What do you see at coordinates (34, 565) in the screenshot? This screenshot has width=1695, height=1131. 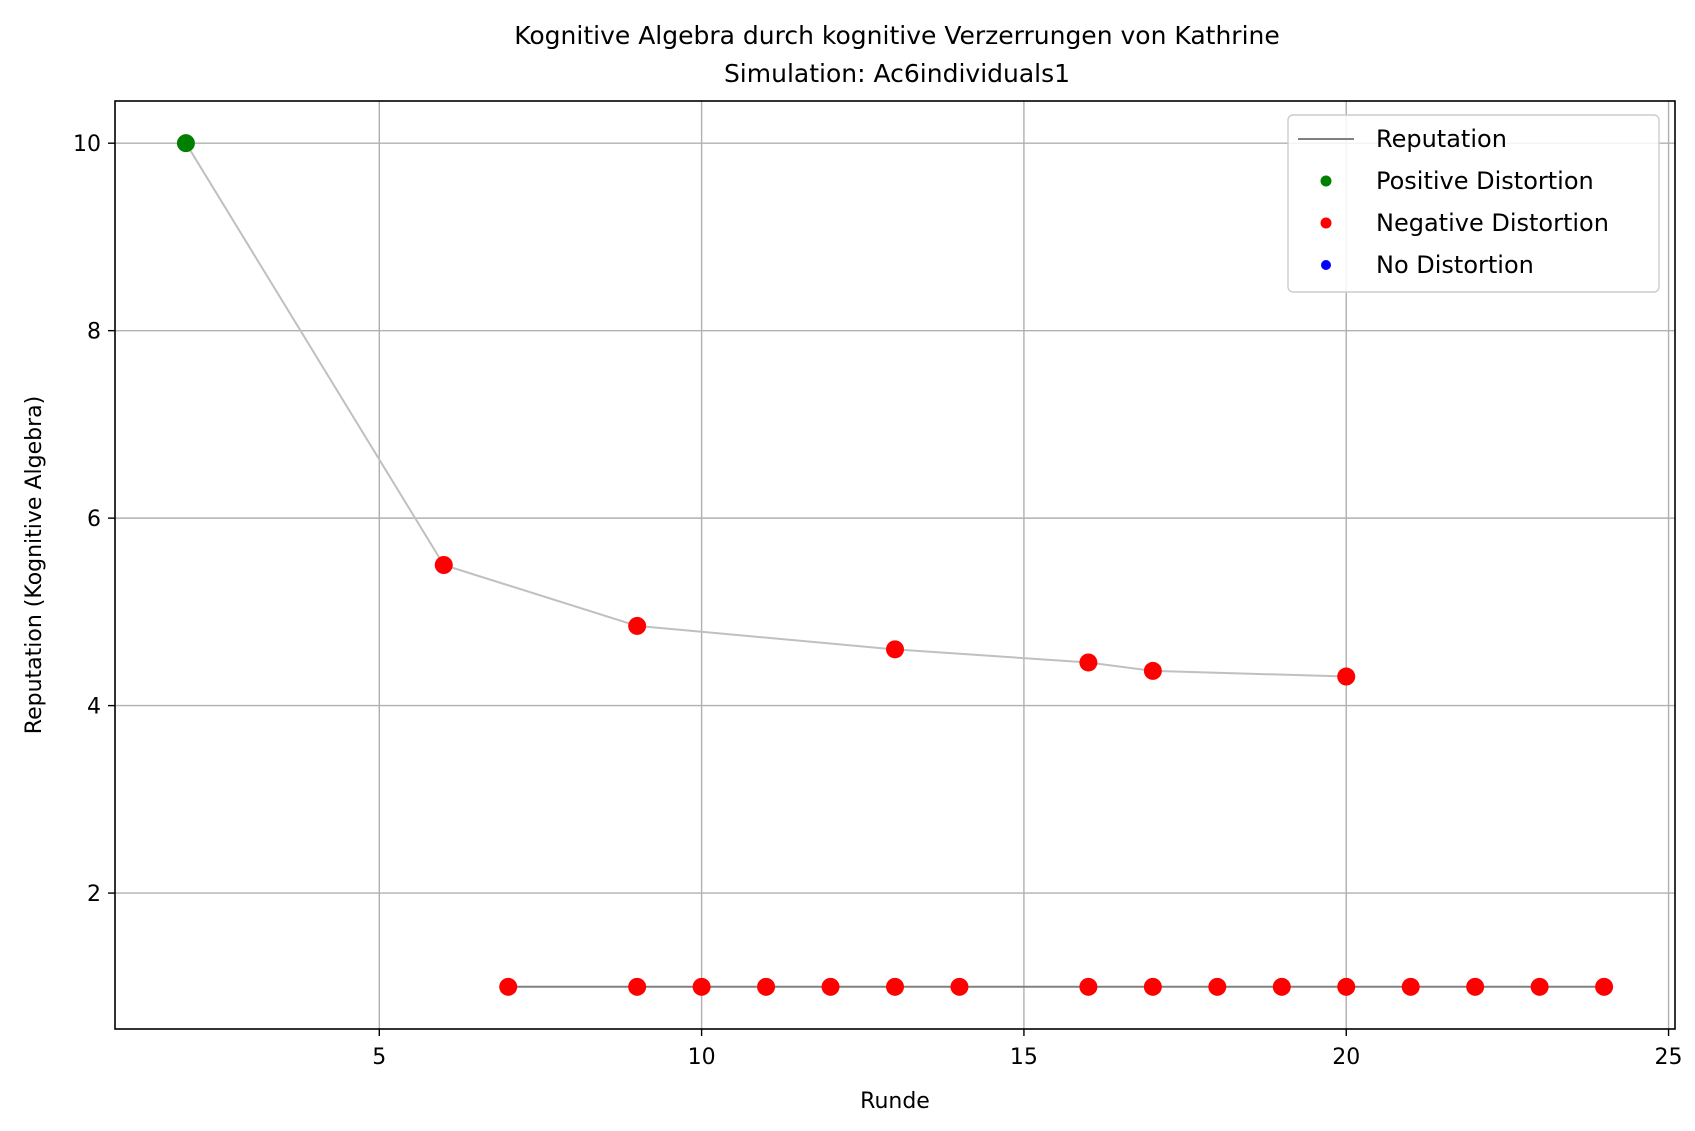 I see `y-axis-label: Reputation (Kognitive Algebra)` at bounding box center [34, 565].